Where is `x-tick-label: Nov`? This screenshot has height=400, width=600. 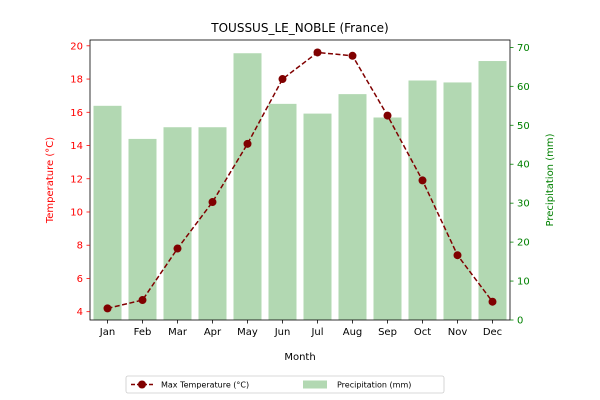
x-tick-label: Nov is located at coordinates (458, 332).